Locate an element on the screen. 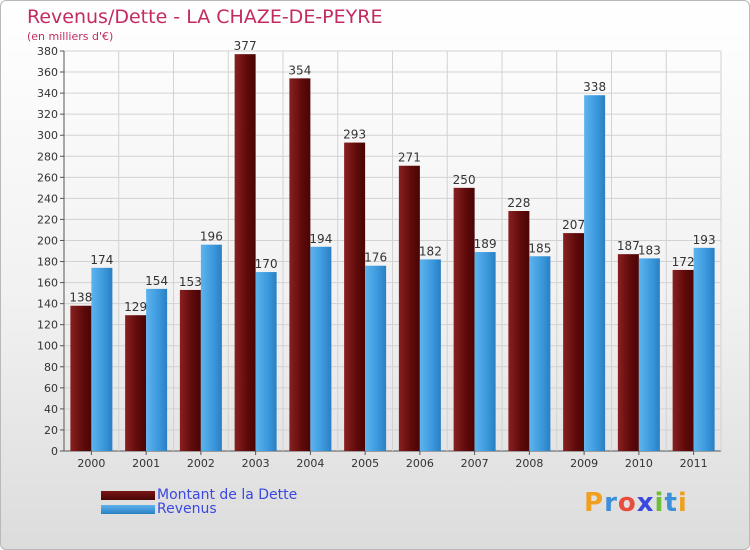 The image size is (750, 550). data-label-revenus: 338 is located at coordinates (594, 87).